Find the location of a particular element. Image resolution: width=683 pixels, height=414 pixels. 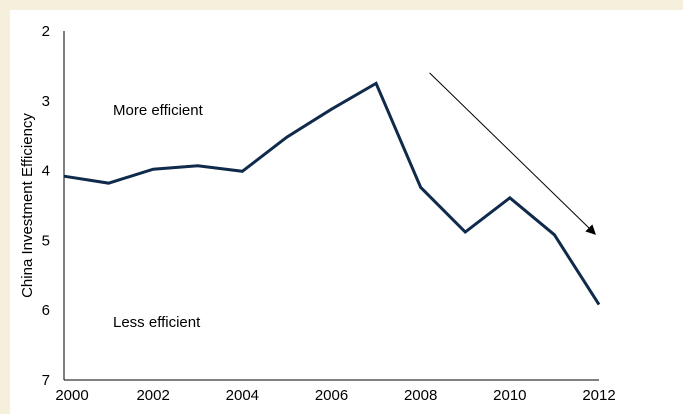

x-tick-label: 2008 is located at coordinates (420, 395).